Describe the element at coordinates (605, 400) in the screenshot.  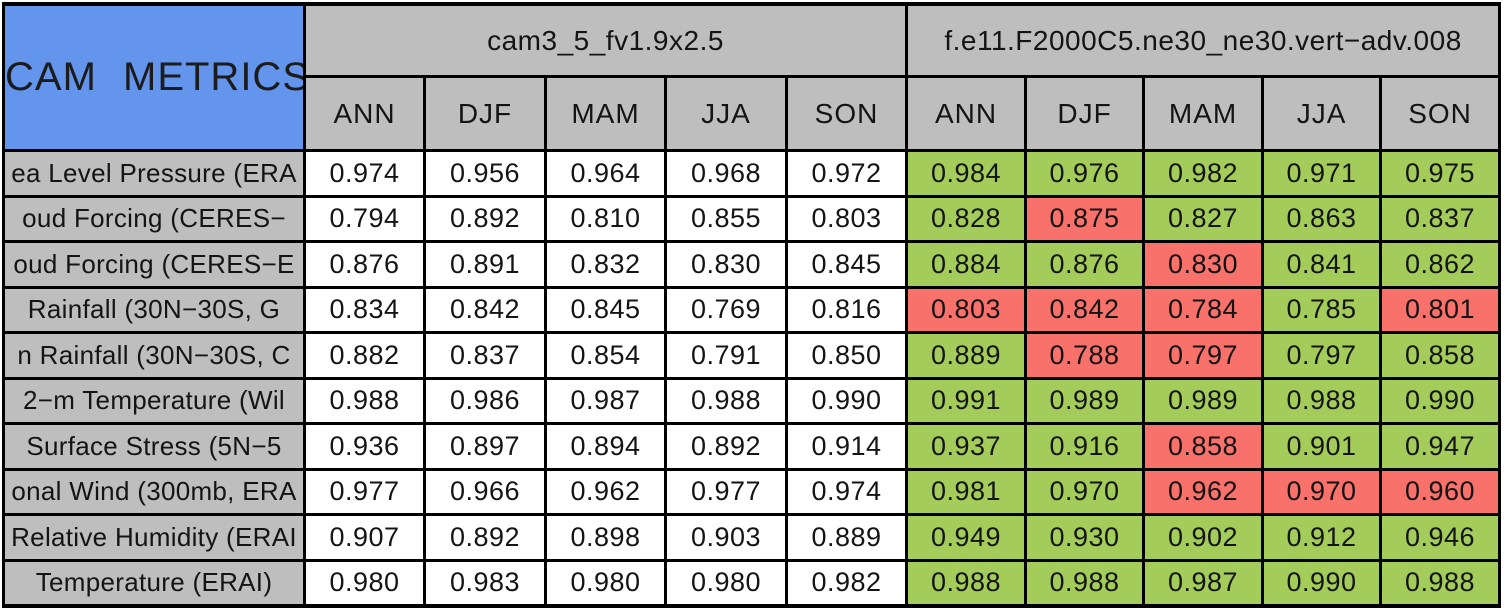
I see `metric-value-cell-case1: 0.987` at that location.